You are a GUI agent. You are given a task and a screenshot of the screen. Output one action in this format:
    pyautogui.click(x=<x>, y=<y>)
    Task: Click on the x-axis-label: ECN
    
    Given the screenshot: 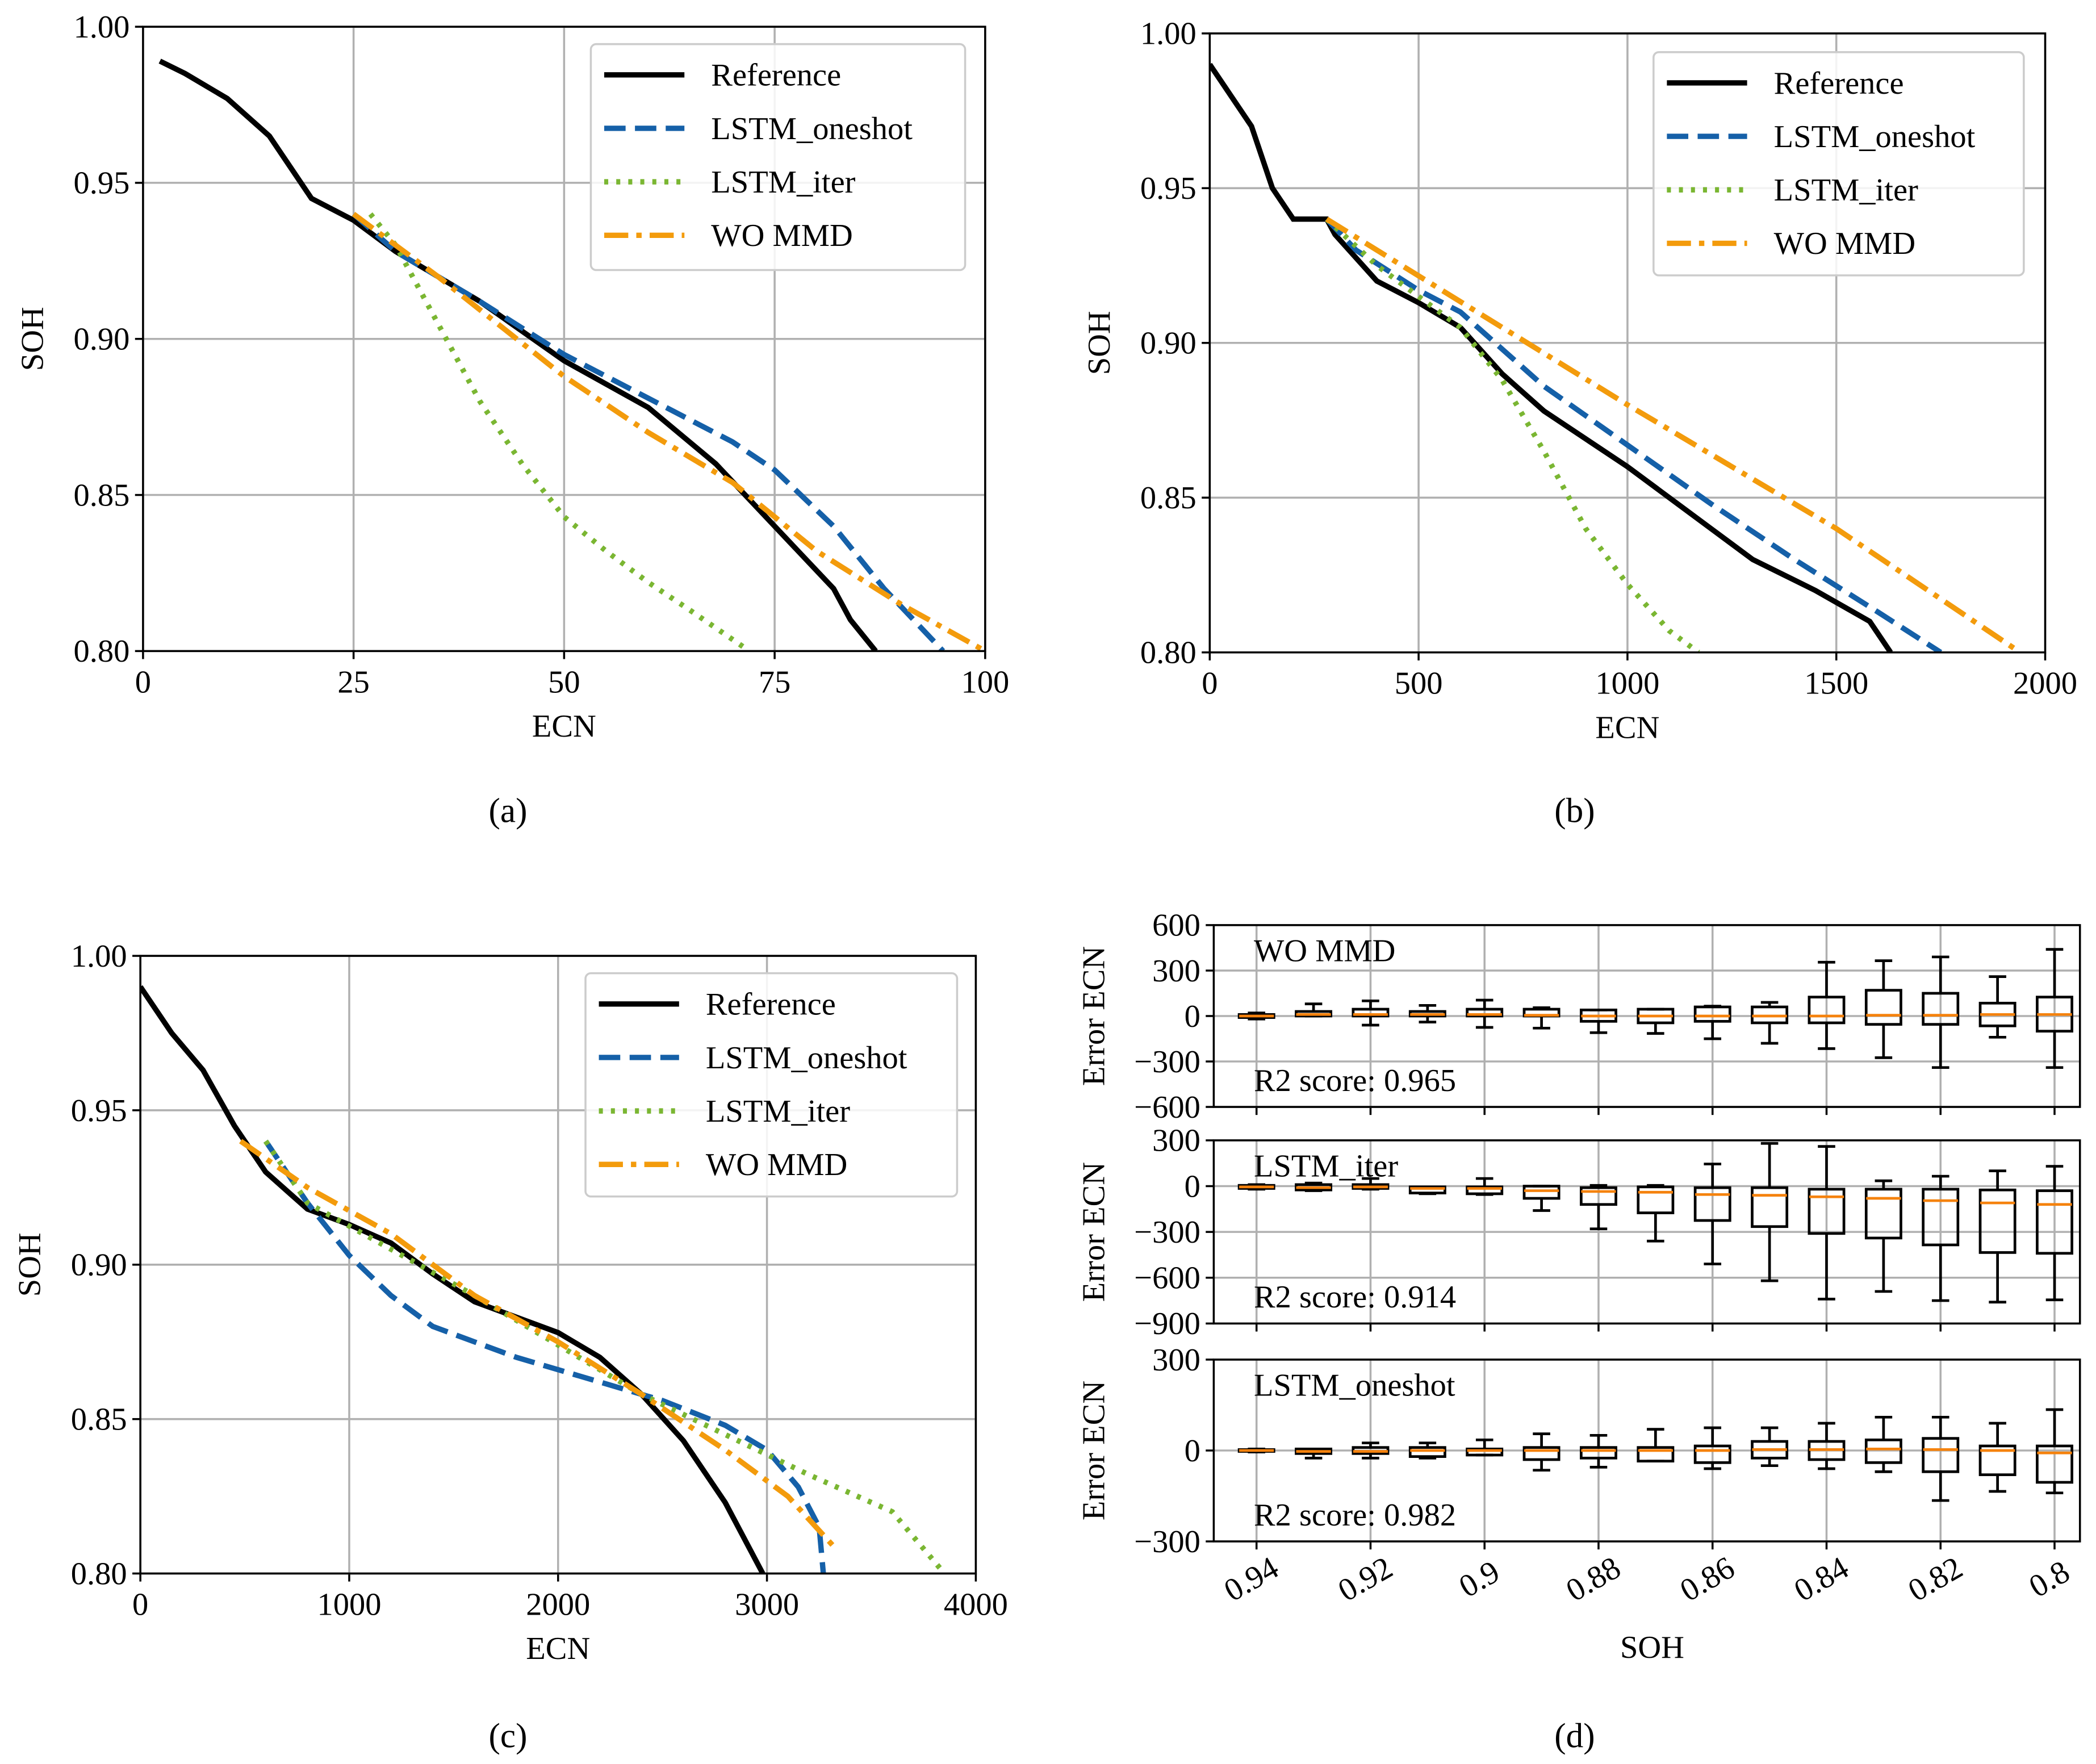 What is the action you would take?
    pyautogui.click(x=564, y=726)
    